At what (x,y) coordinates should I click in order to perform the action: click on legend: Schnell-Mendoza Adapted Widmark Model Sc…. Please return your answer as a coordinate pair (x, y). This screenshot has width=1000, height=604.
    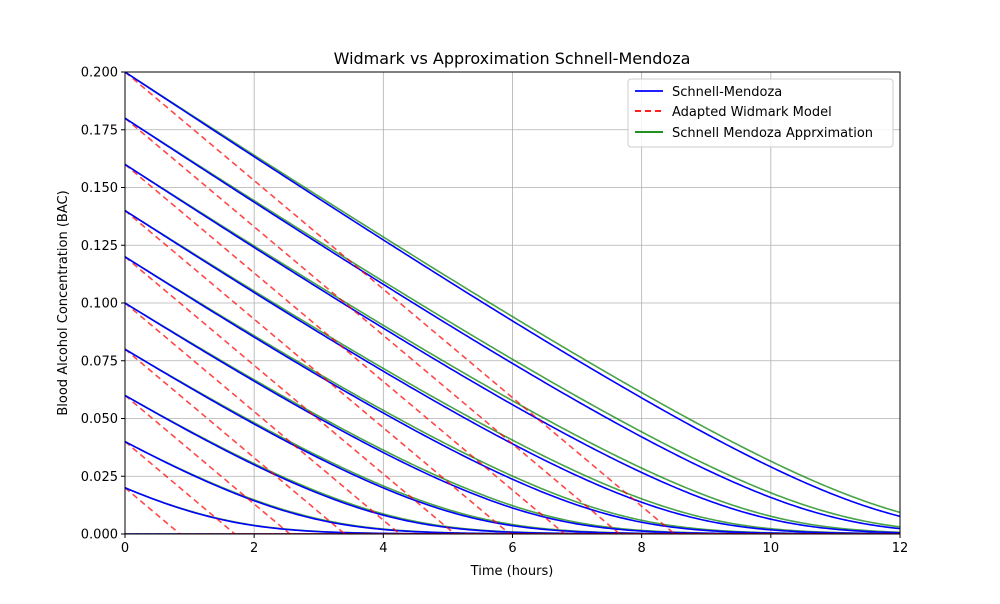
    Looking at the image, I should click on (760, 113).